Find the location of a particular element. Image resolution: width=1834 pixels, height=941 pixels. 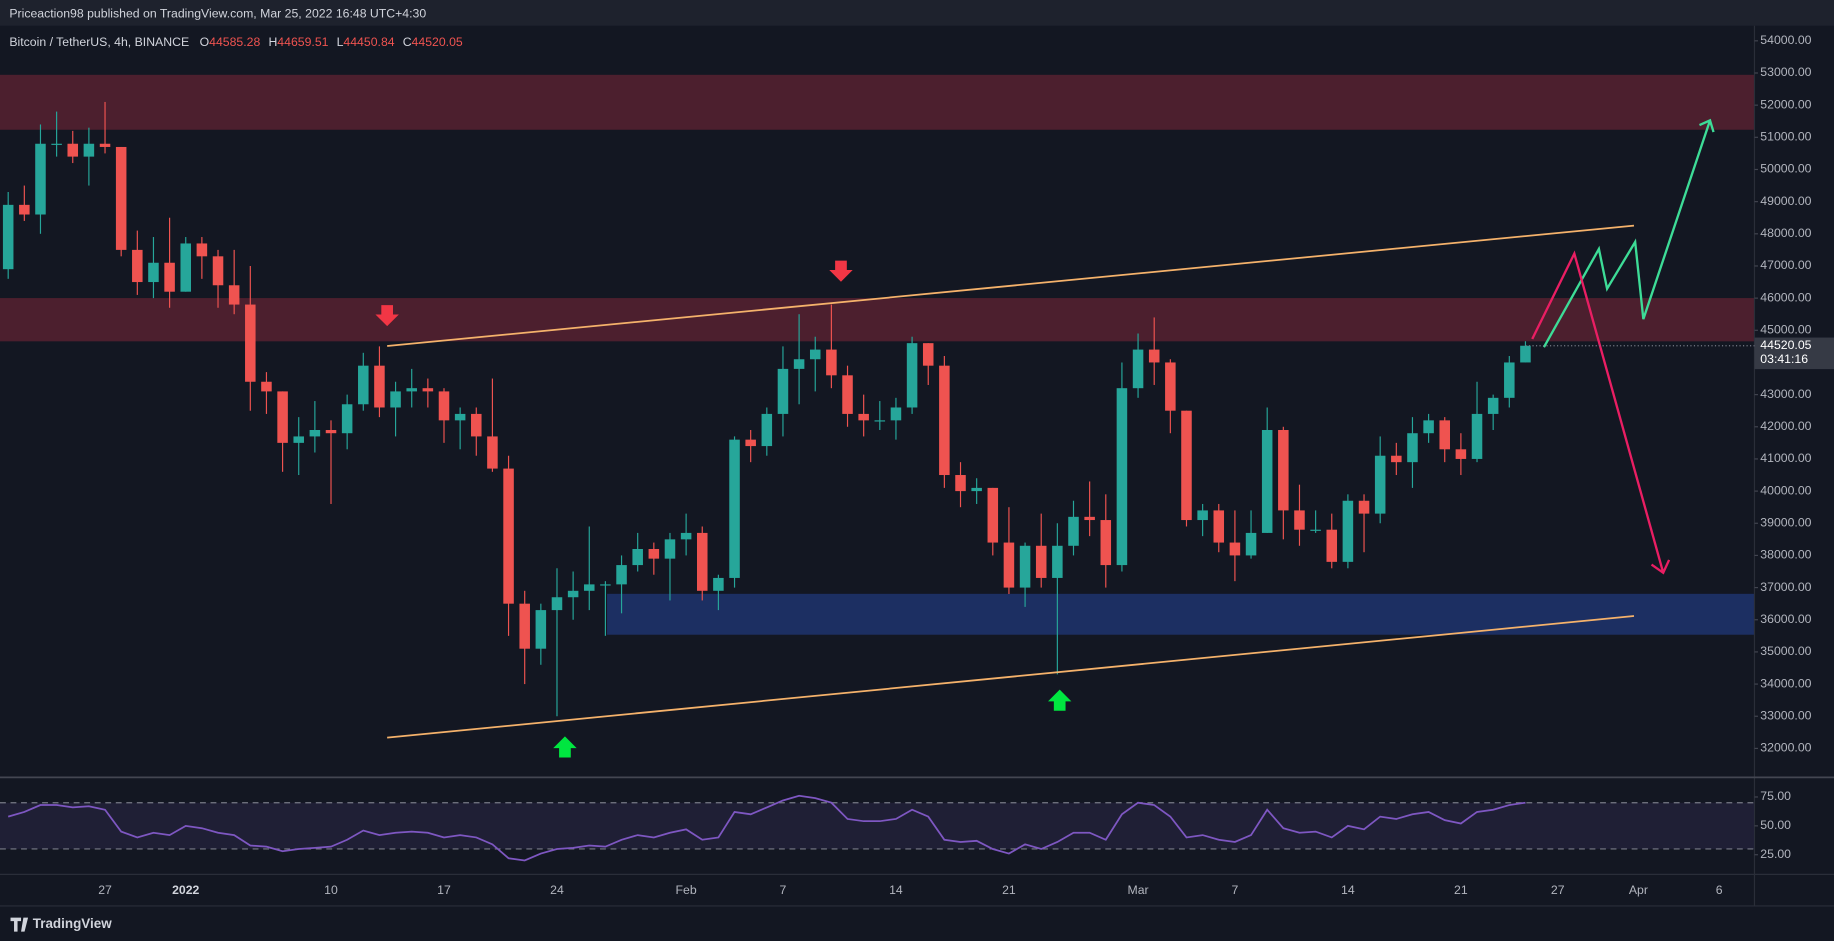

ohlc-value: 44520.05 is located at coordinates (437, 42).